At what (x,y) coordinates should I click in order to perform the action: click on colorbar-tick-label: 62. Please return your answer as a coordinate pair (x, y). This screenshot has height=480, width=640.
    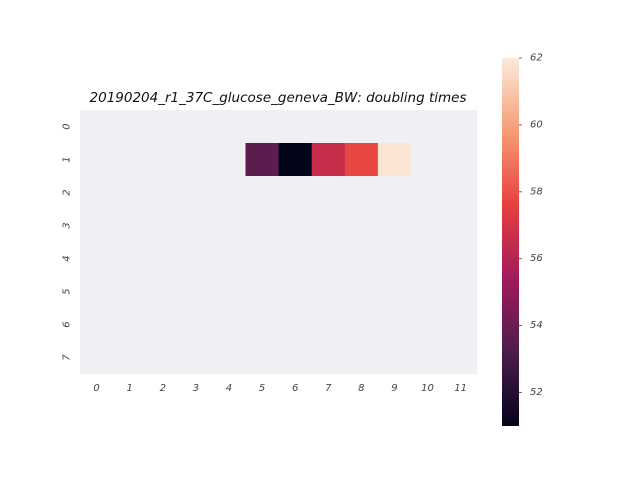
    Looking at the image, I should click on (536, 58).